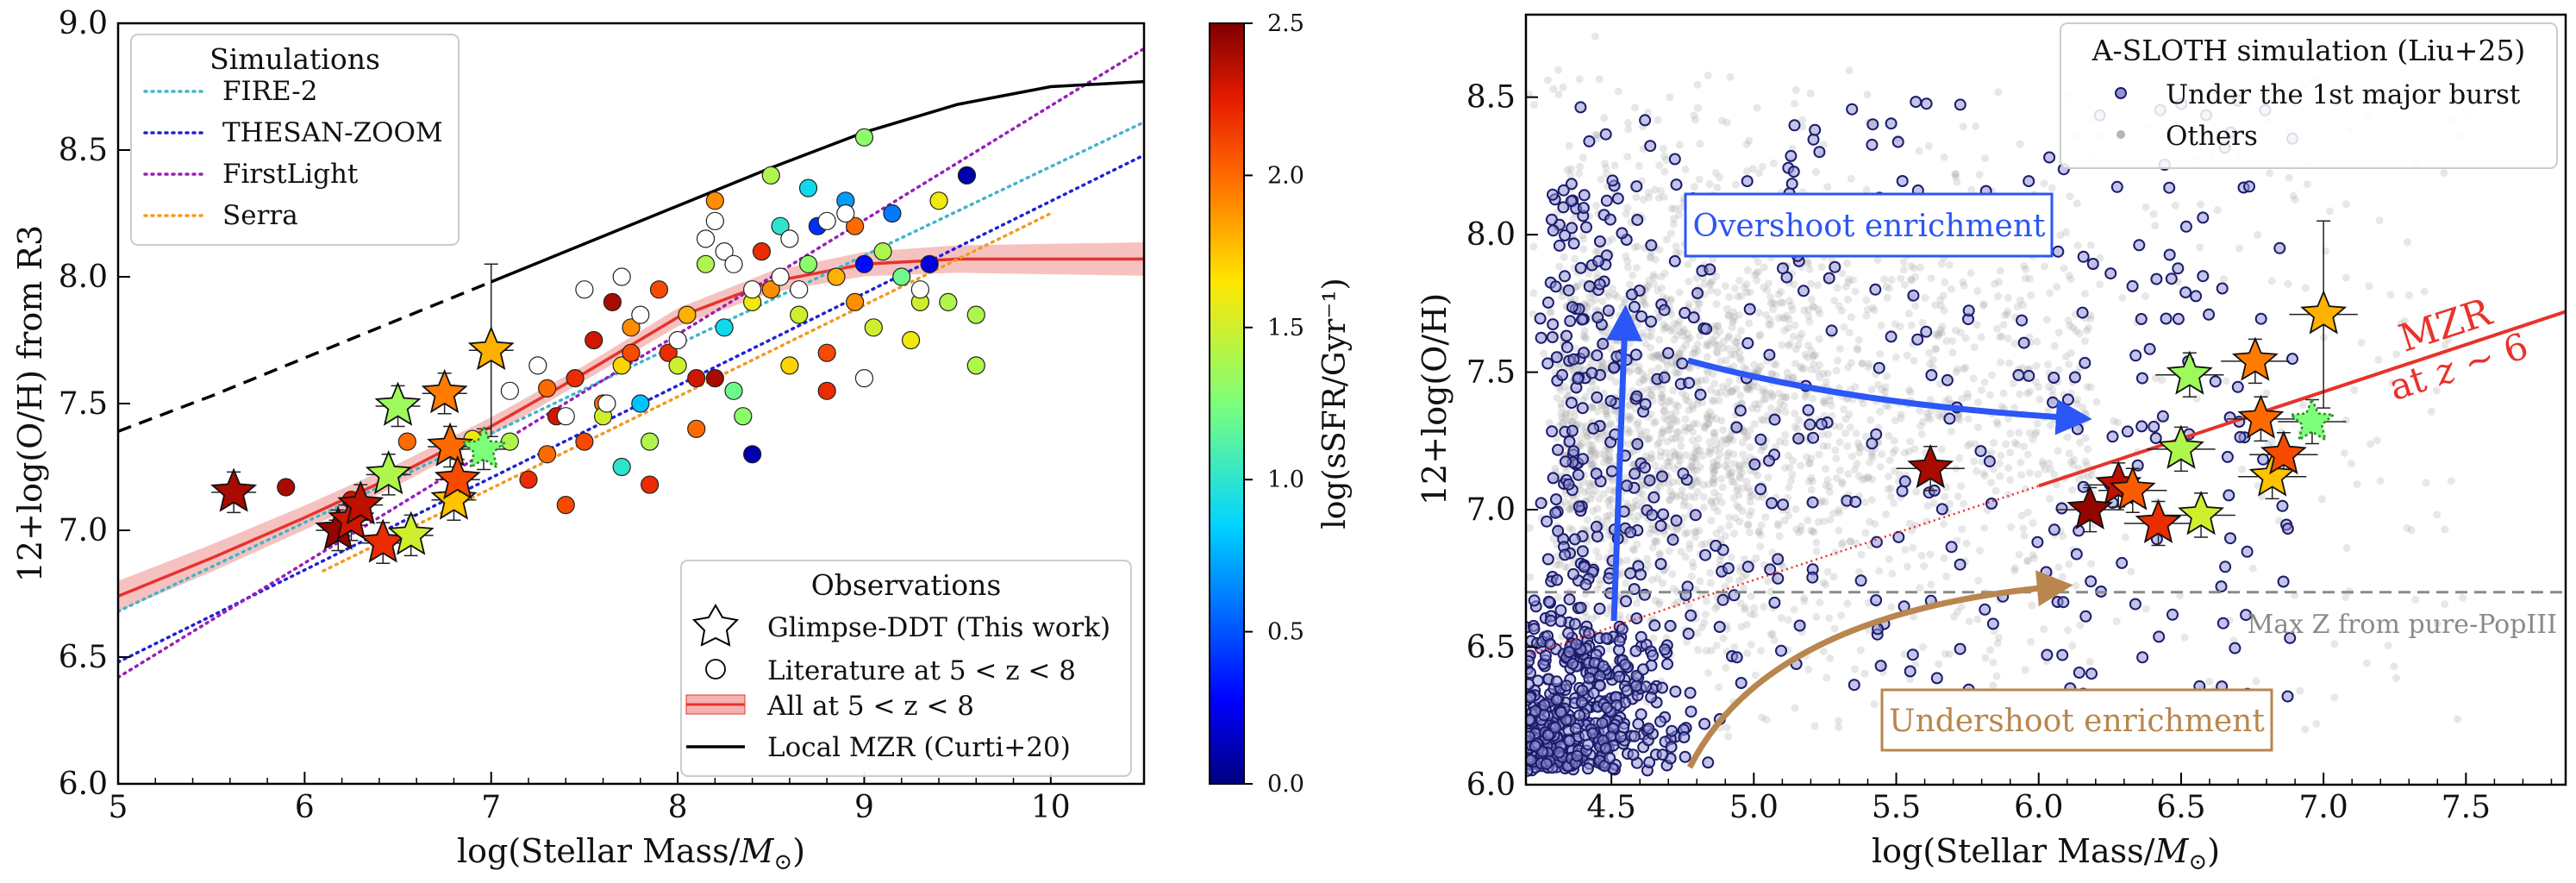 Image resolution: width=2576 pixels, height=883 pixels. What do you see at coordinates (921, 671) in the screenshot?
I see `legend-literature-label: Literature at 5 < z < 8` at bounding box center [921, 671].